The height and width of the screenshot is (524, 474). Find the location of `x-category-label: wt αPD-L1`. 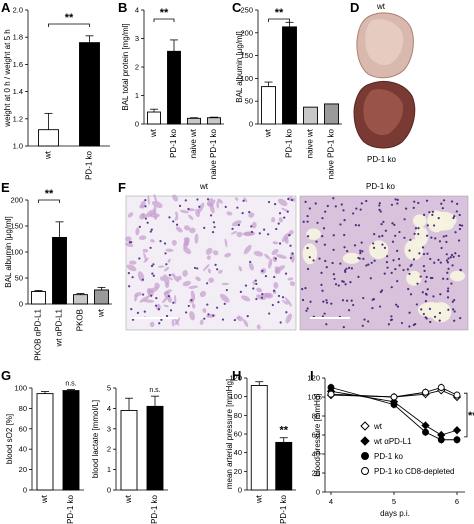

x-category-label: wt αPD-L1 is located at coordinates (59, 327).